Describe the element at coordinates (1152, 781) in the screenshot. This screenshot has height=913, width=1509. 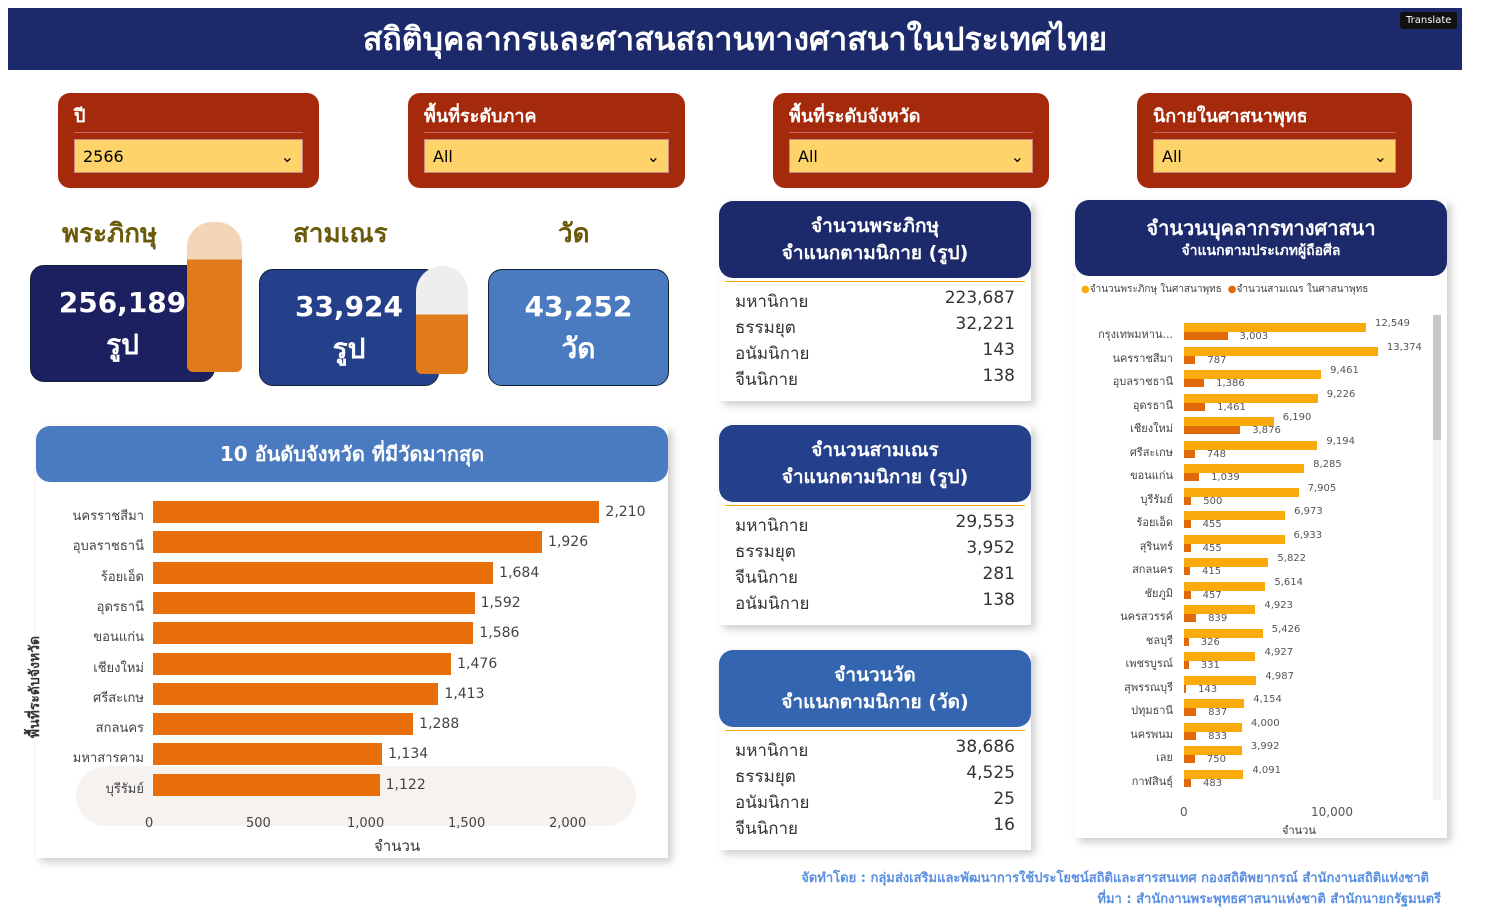
I see `category-label: กาฬสินธุ์` at that location.